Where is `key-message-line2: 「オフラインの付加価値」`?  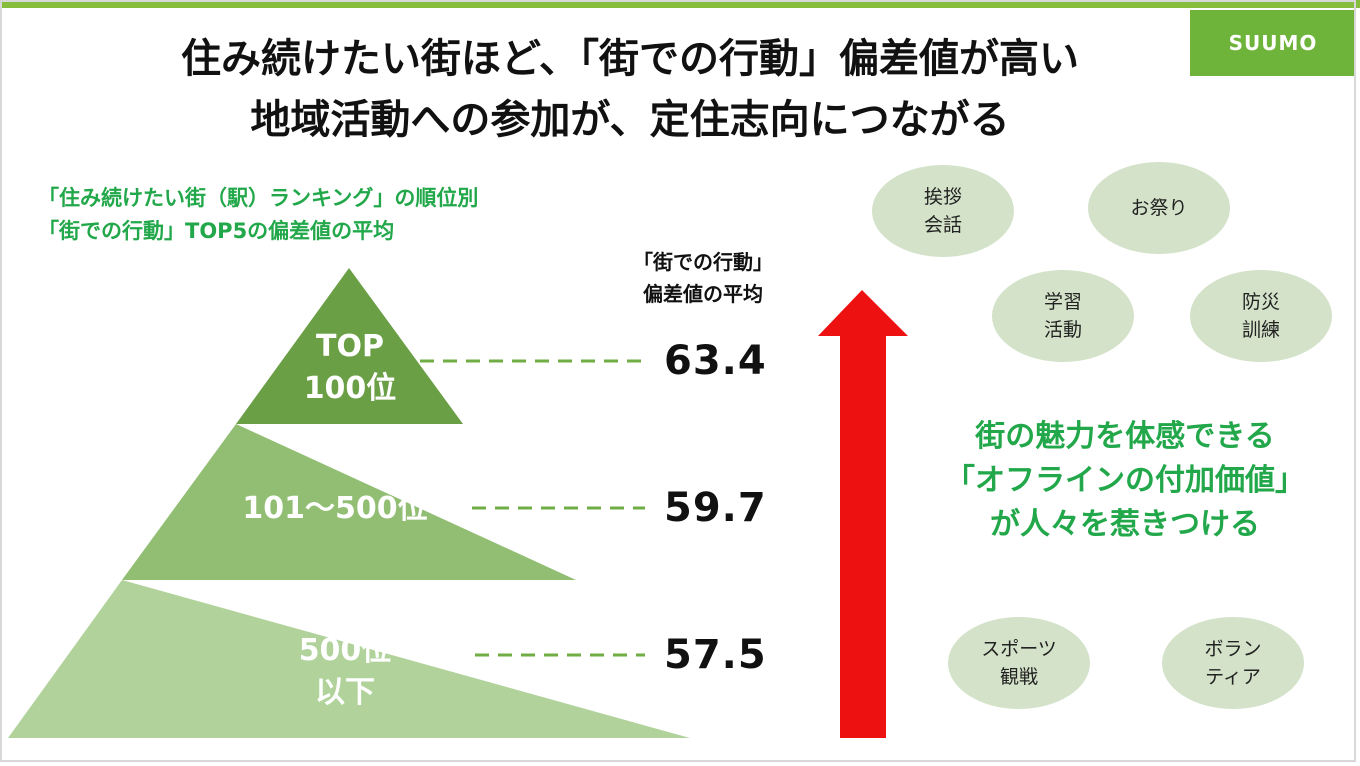
key-message-line2: 「オフラインの付加価値」 is located at coordinates (1125, 480).